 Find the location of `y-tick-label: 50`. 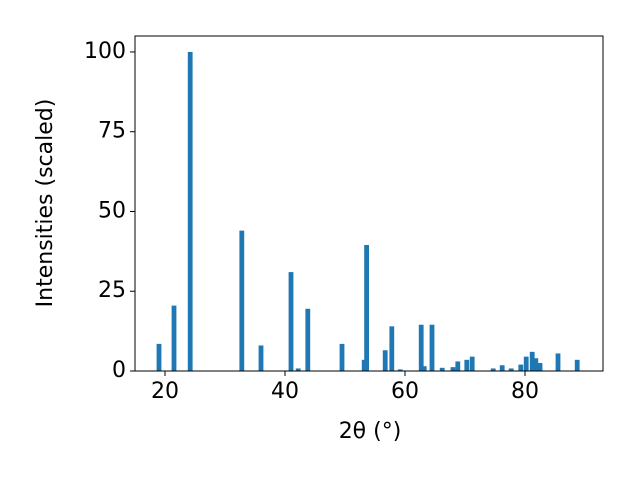

y-tick-label: 50 is located at coordinates (112, 210).